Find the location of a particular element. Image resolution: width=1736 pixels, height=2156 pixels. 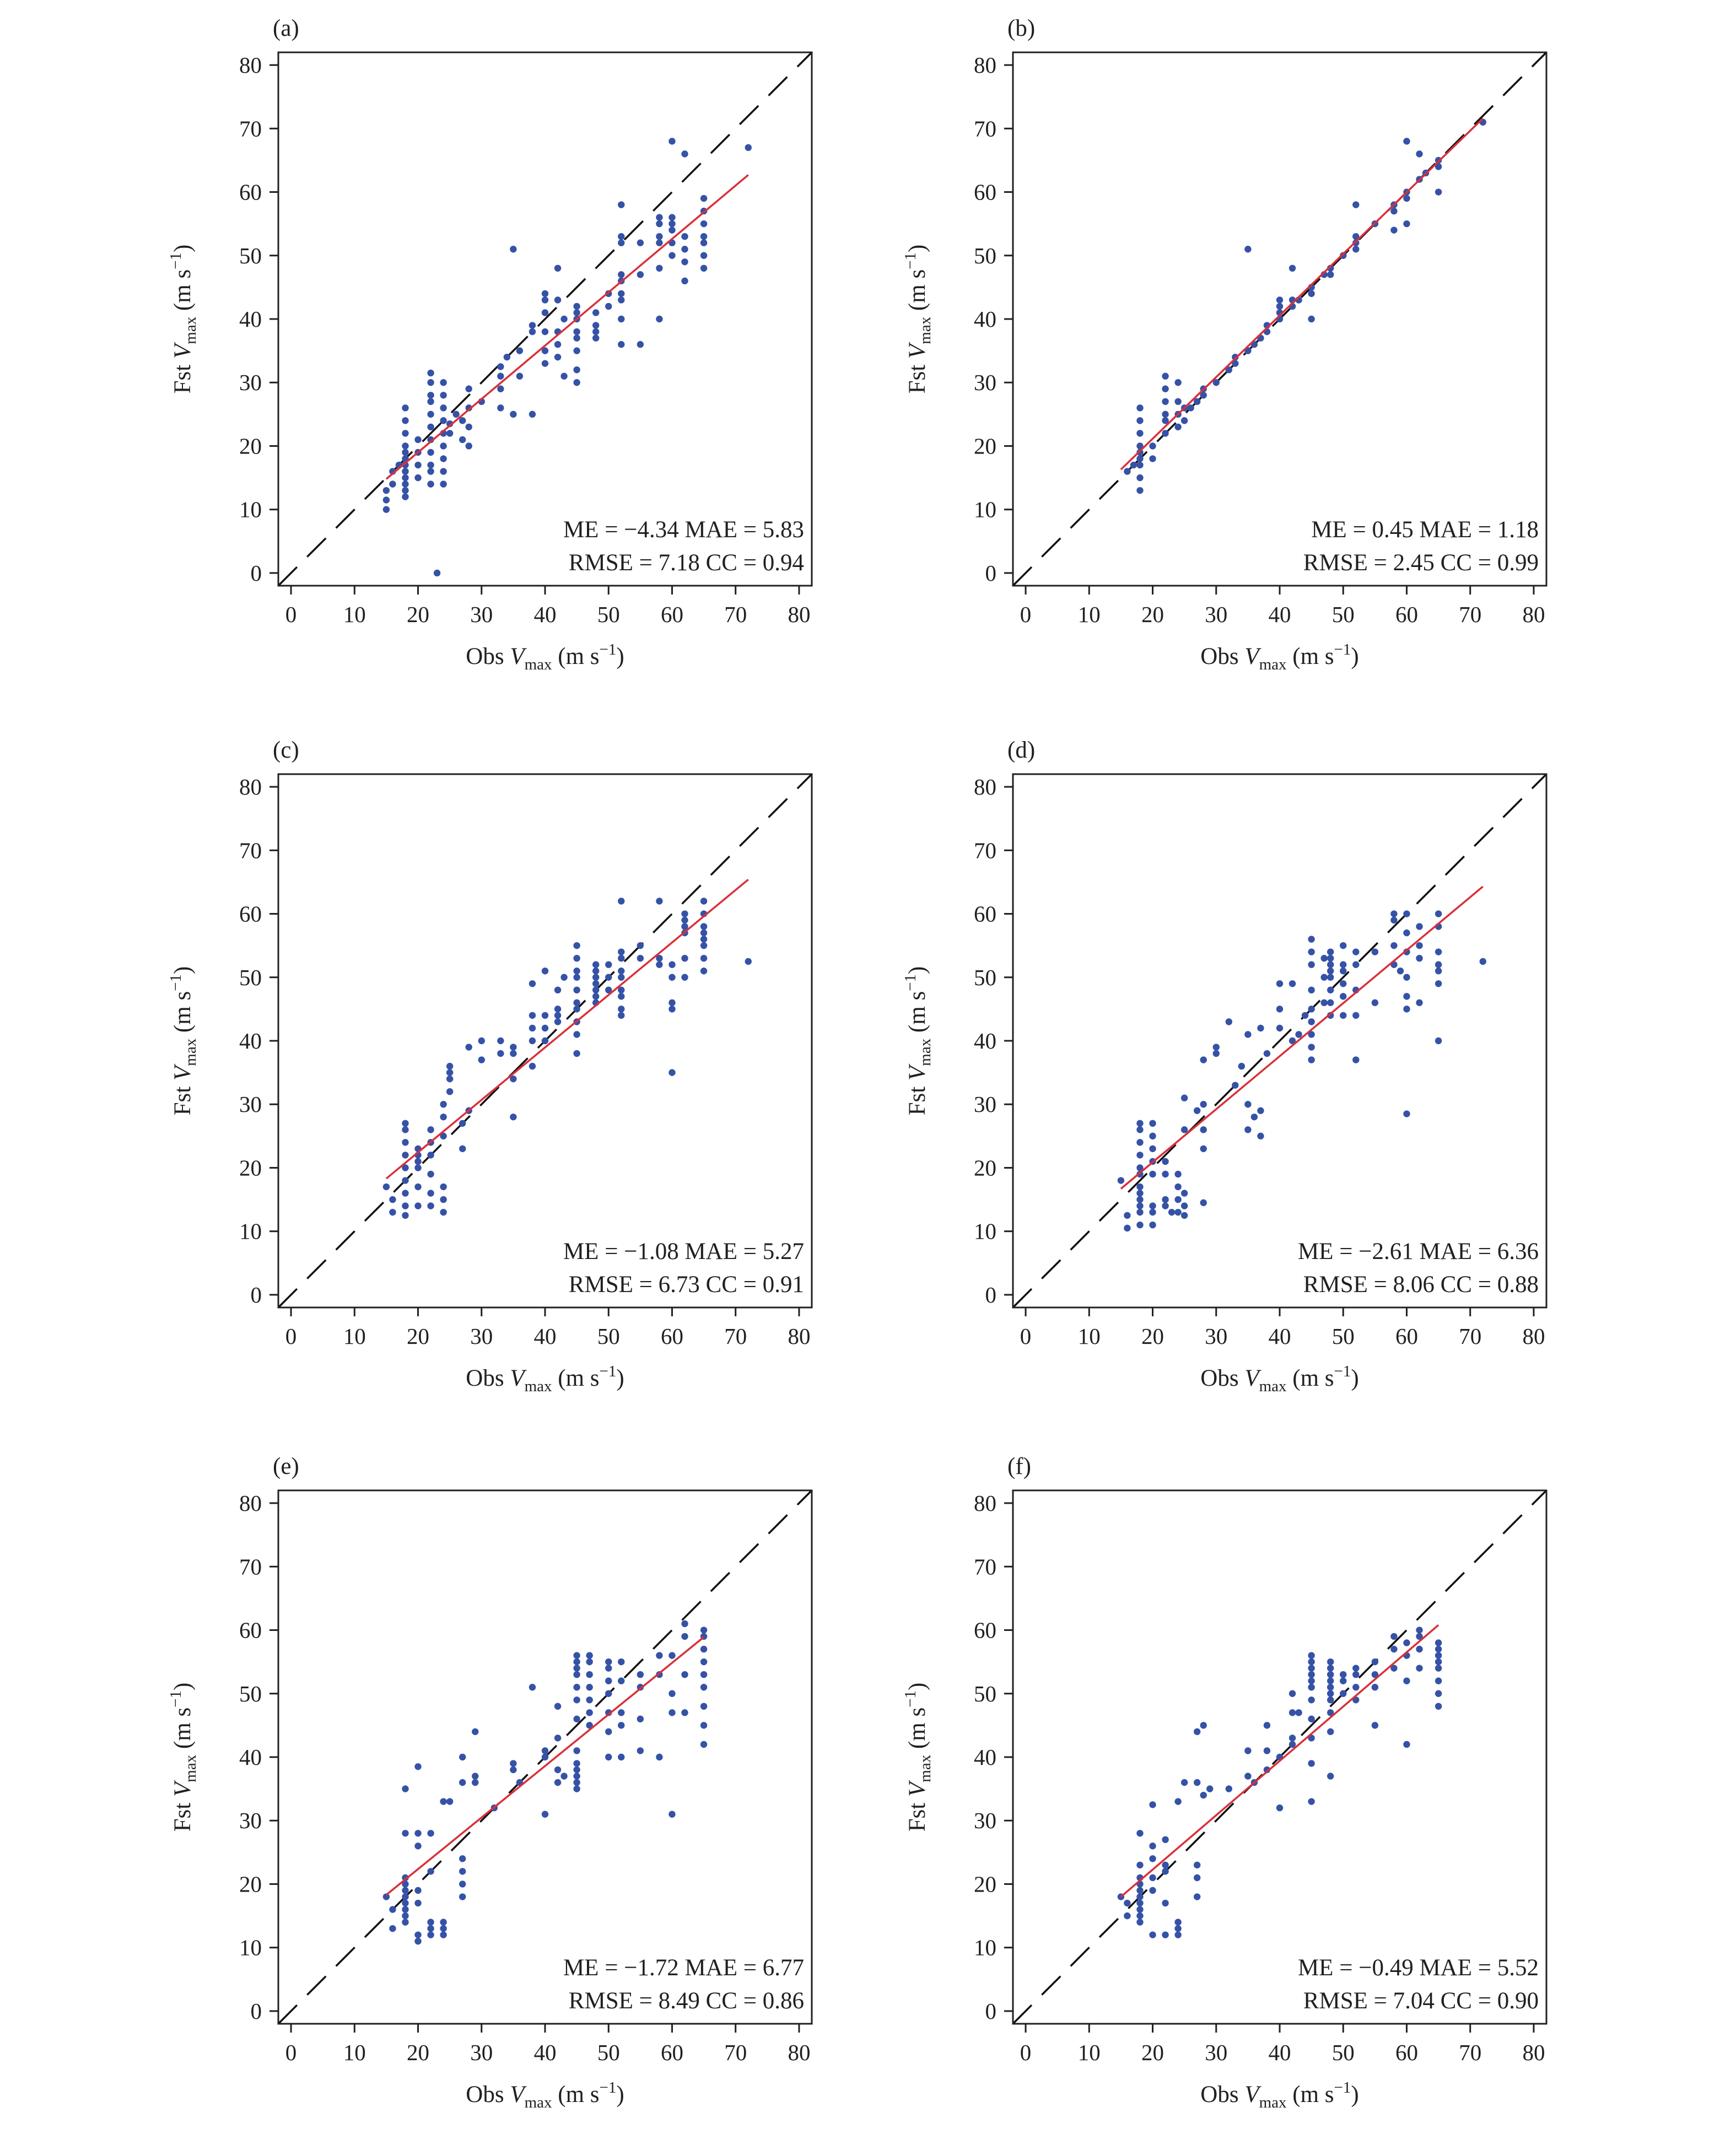

y-tick-label: 70 is located at coordinates (985, 1566).